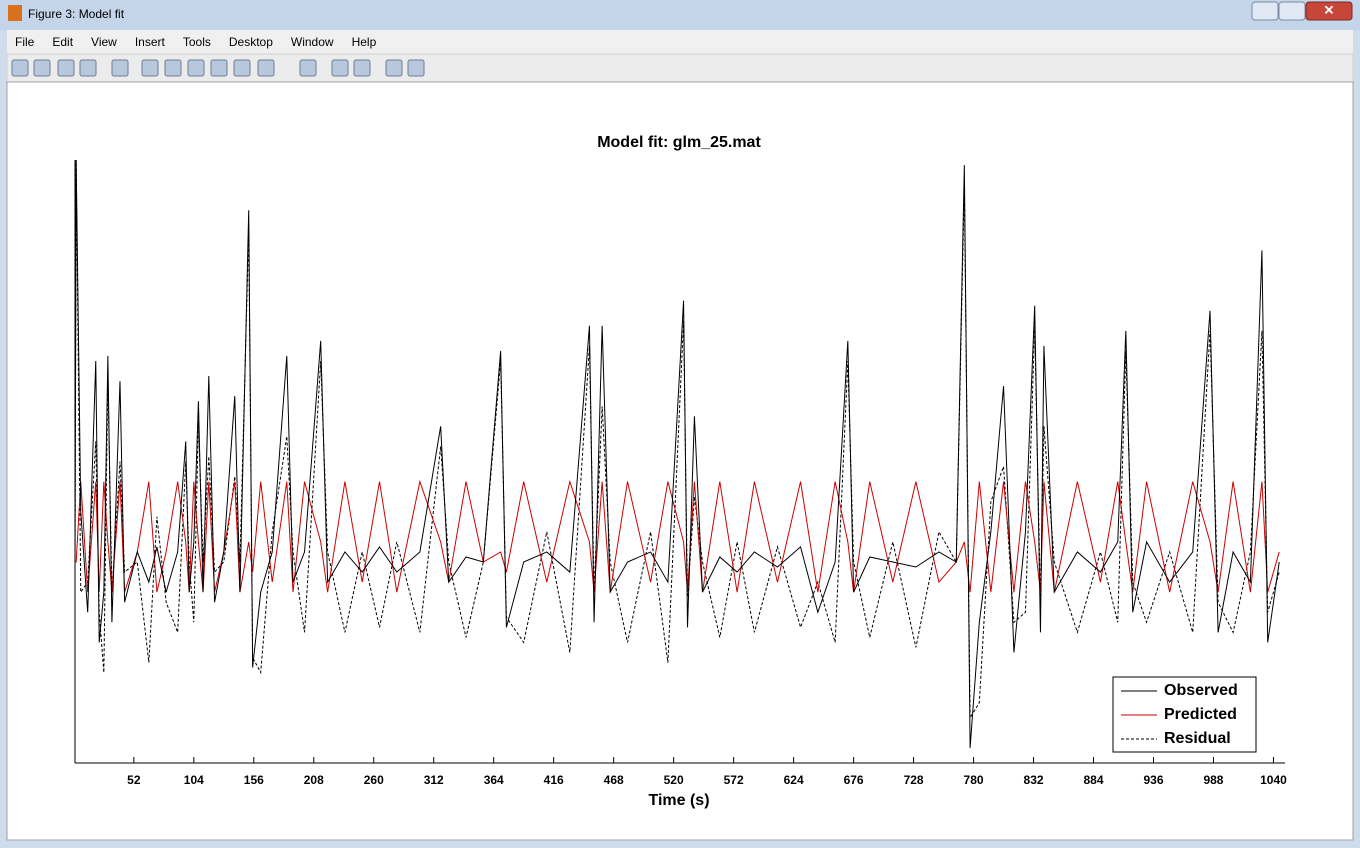 This screenshot has width=1360, height=848. Describe the element at coordinates (1200, 714) in the screenshot. I see `legend-label: Predicted` at that location.